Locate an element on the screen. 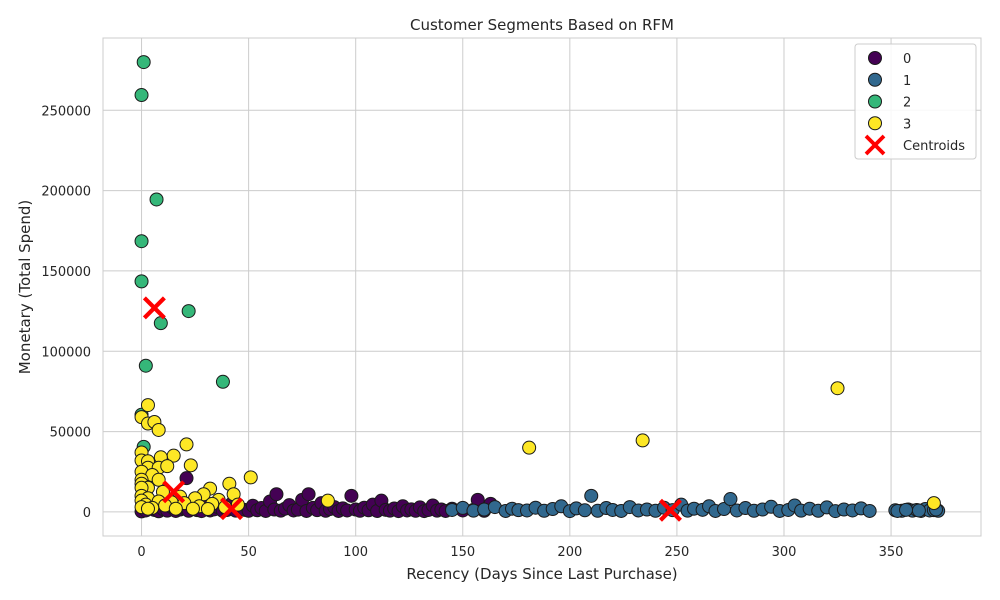  legend-item-3: 3 is located at coordinates (889, 124).